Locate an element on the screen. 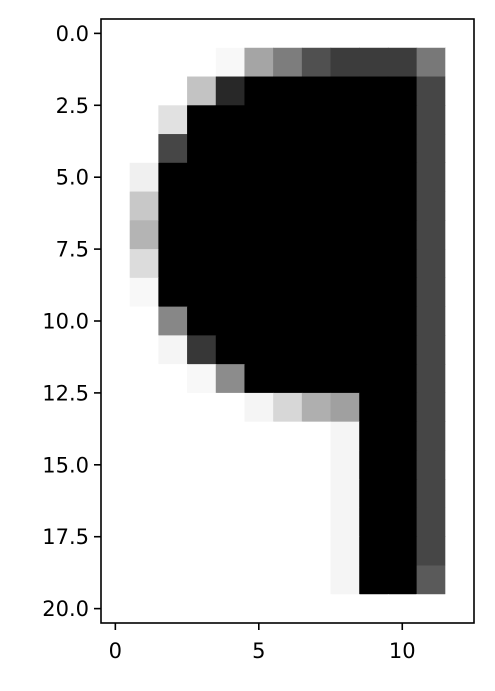  x-tick-label: 5 is located at coordinates (258, 651).